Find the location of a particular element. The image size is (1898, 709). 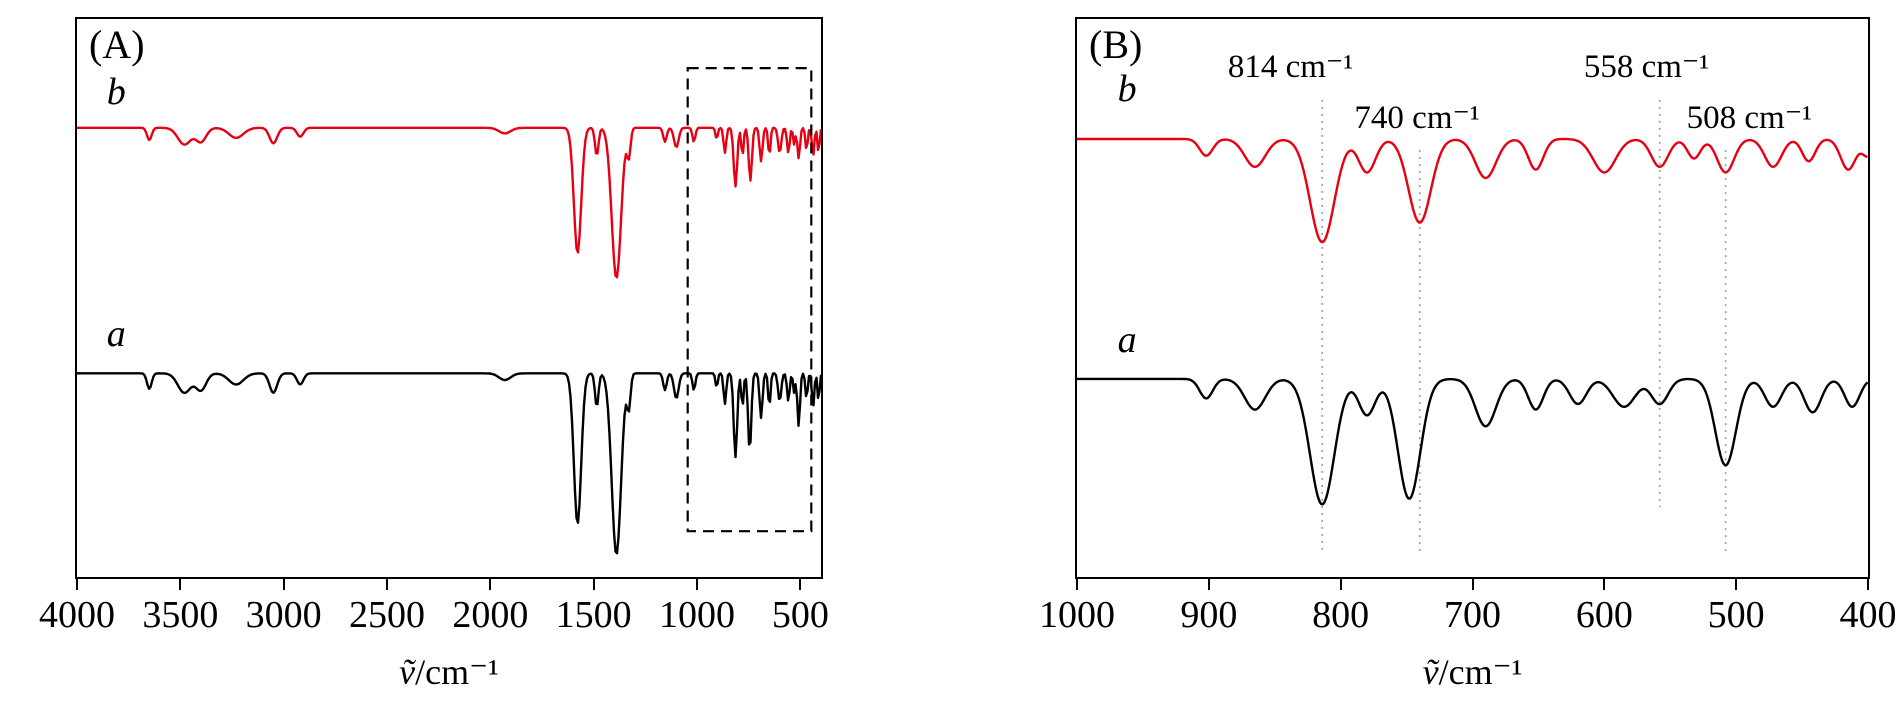

x-tick-label: 600 is located at coordinates (1604, 615).